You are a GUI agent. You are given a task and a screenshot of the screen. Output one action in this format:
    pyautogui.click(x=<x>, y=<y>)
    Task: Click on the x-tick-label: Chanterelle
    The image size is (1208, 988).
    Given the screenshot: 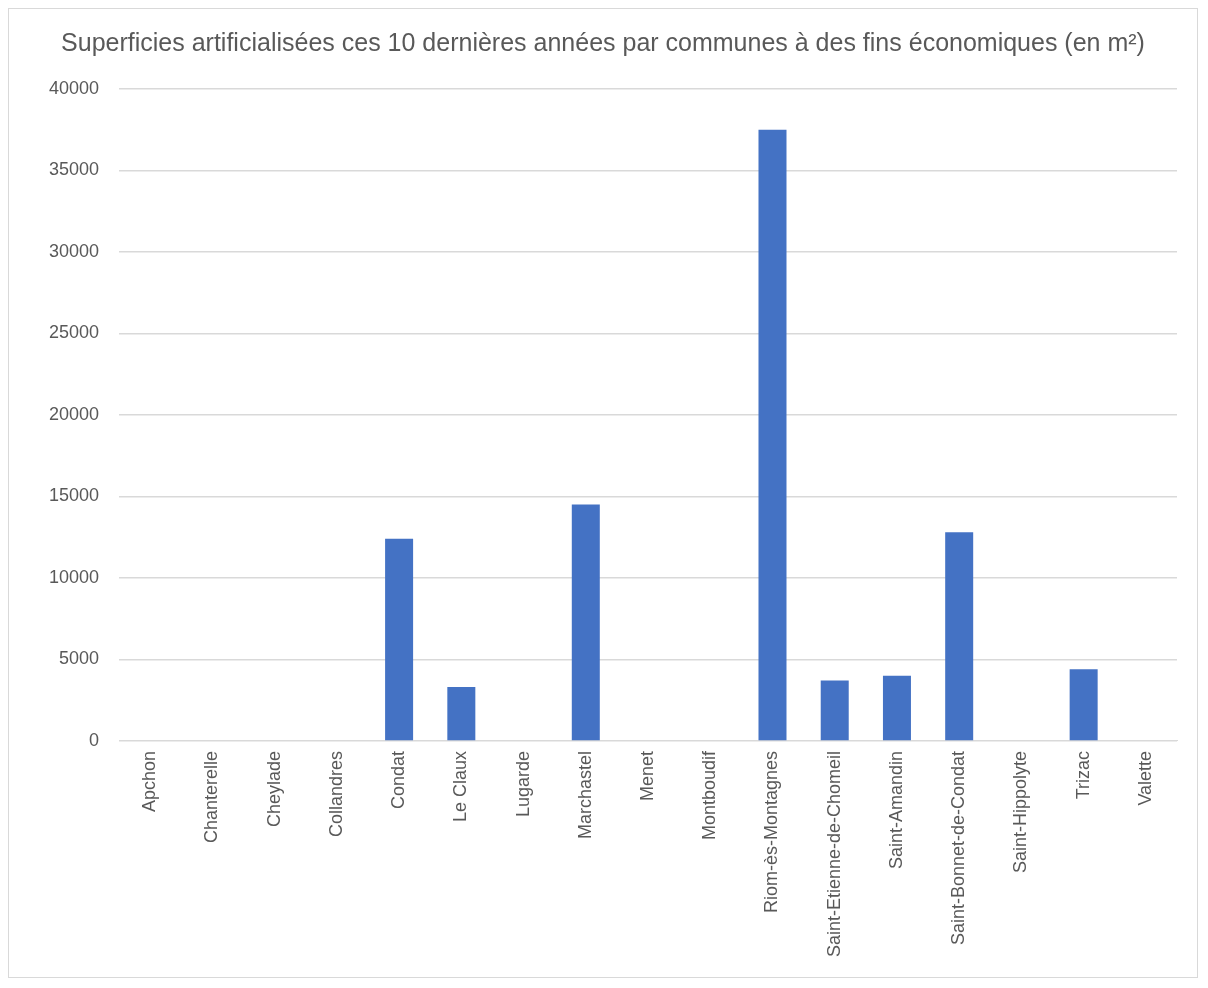 What is the action you would take?
    pyautogui.click(x=211, y=796)
    